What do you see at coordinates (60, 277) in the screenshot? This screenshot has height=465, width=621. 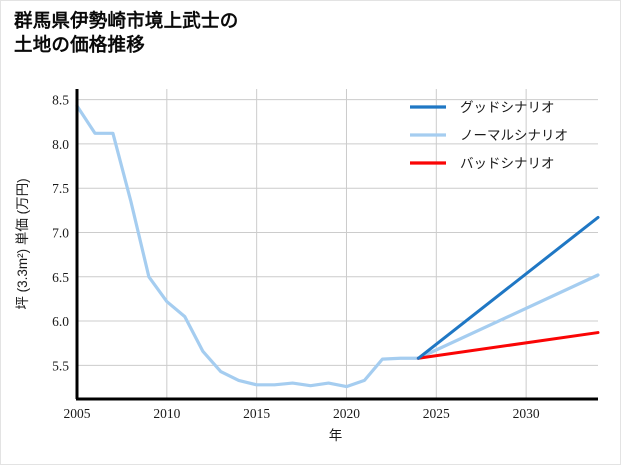 I see `y-tick-label: 6.5` at bounding box center [60, 277].